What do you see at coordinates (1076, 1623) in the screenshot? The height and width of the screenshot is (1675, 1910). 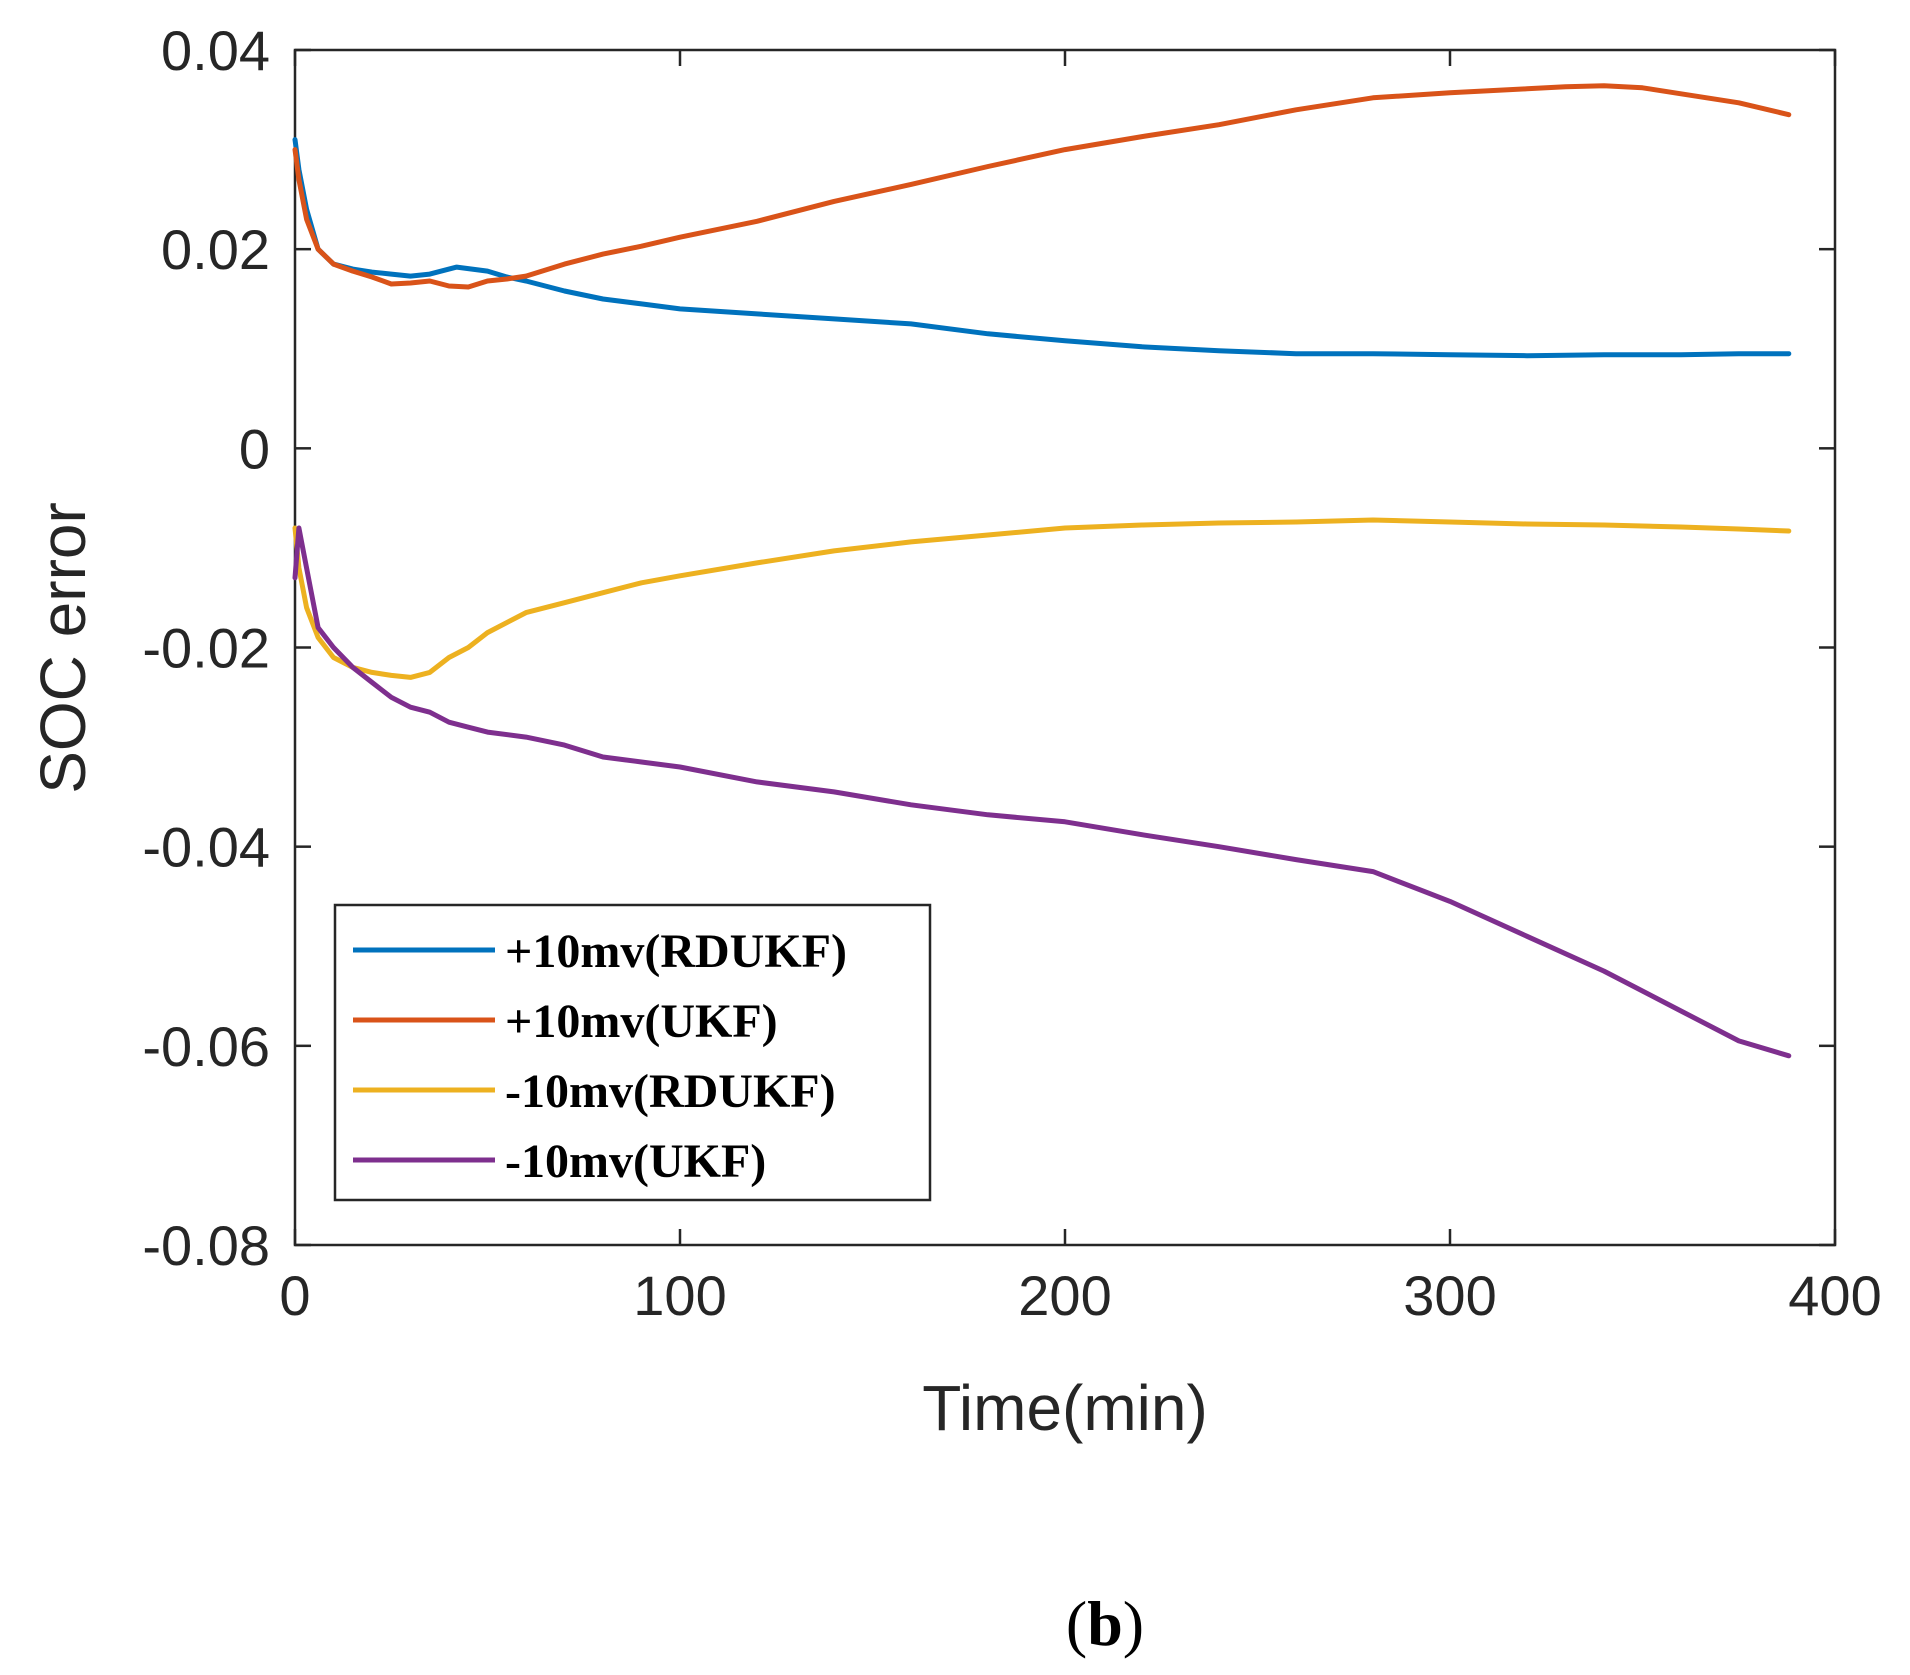 I see `panel-label-open: (` at bounding box center [1076, 1623].